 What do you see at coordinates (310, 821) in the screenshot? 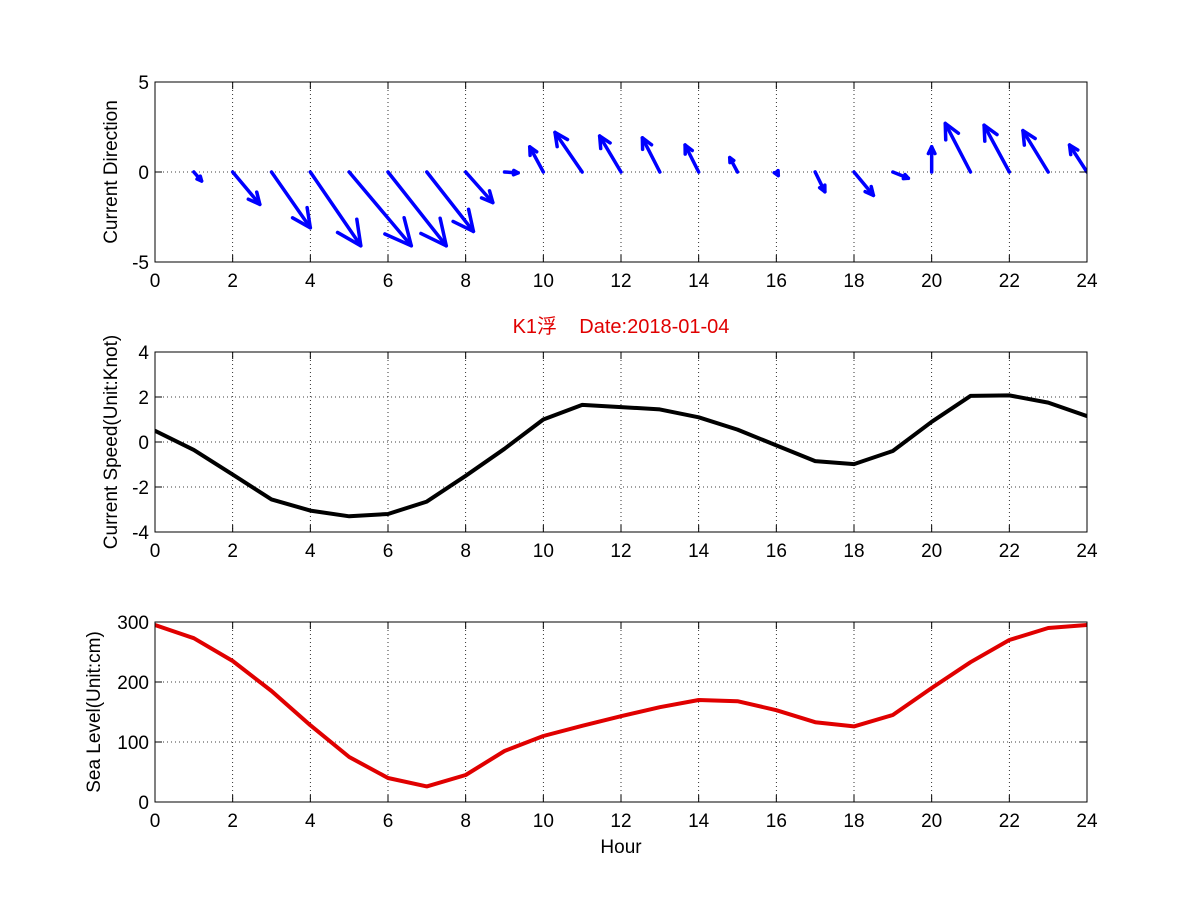
I see `x-tick-label: 4` at bounding box center [310, 821].